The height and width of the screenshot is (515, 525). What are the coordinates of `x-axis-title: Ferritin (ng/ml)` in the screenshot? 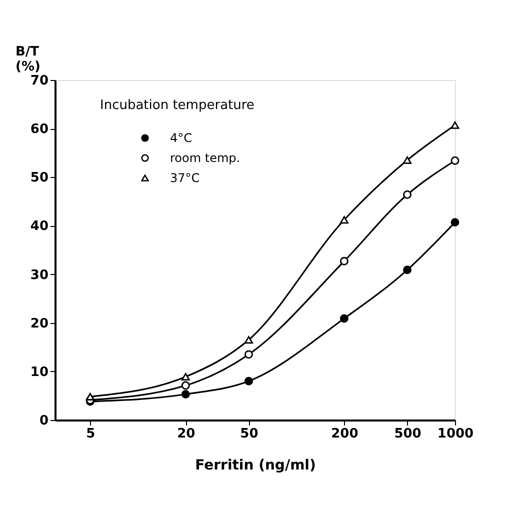 It's located at (255, 466).